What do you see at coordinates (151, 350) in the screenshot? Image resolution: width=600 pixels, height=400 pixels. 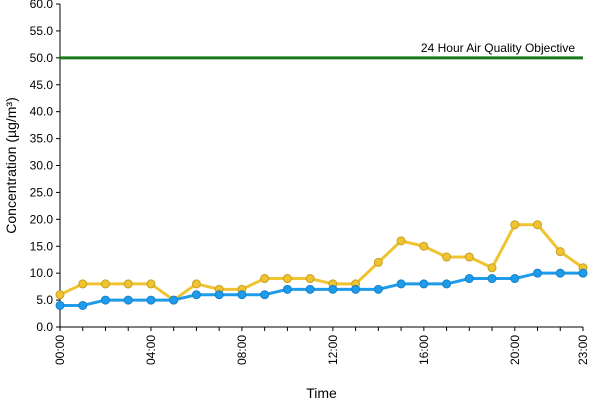 I see `x-tick-label: 04:00` at bounding box center [151, 350].